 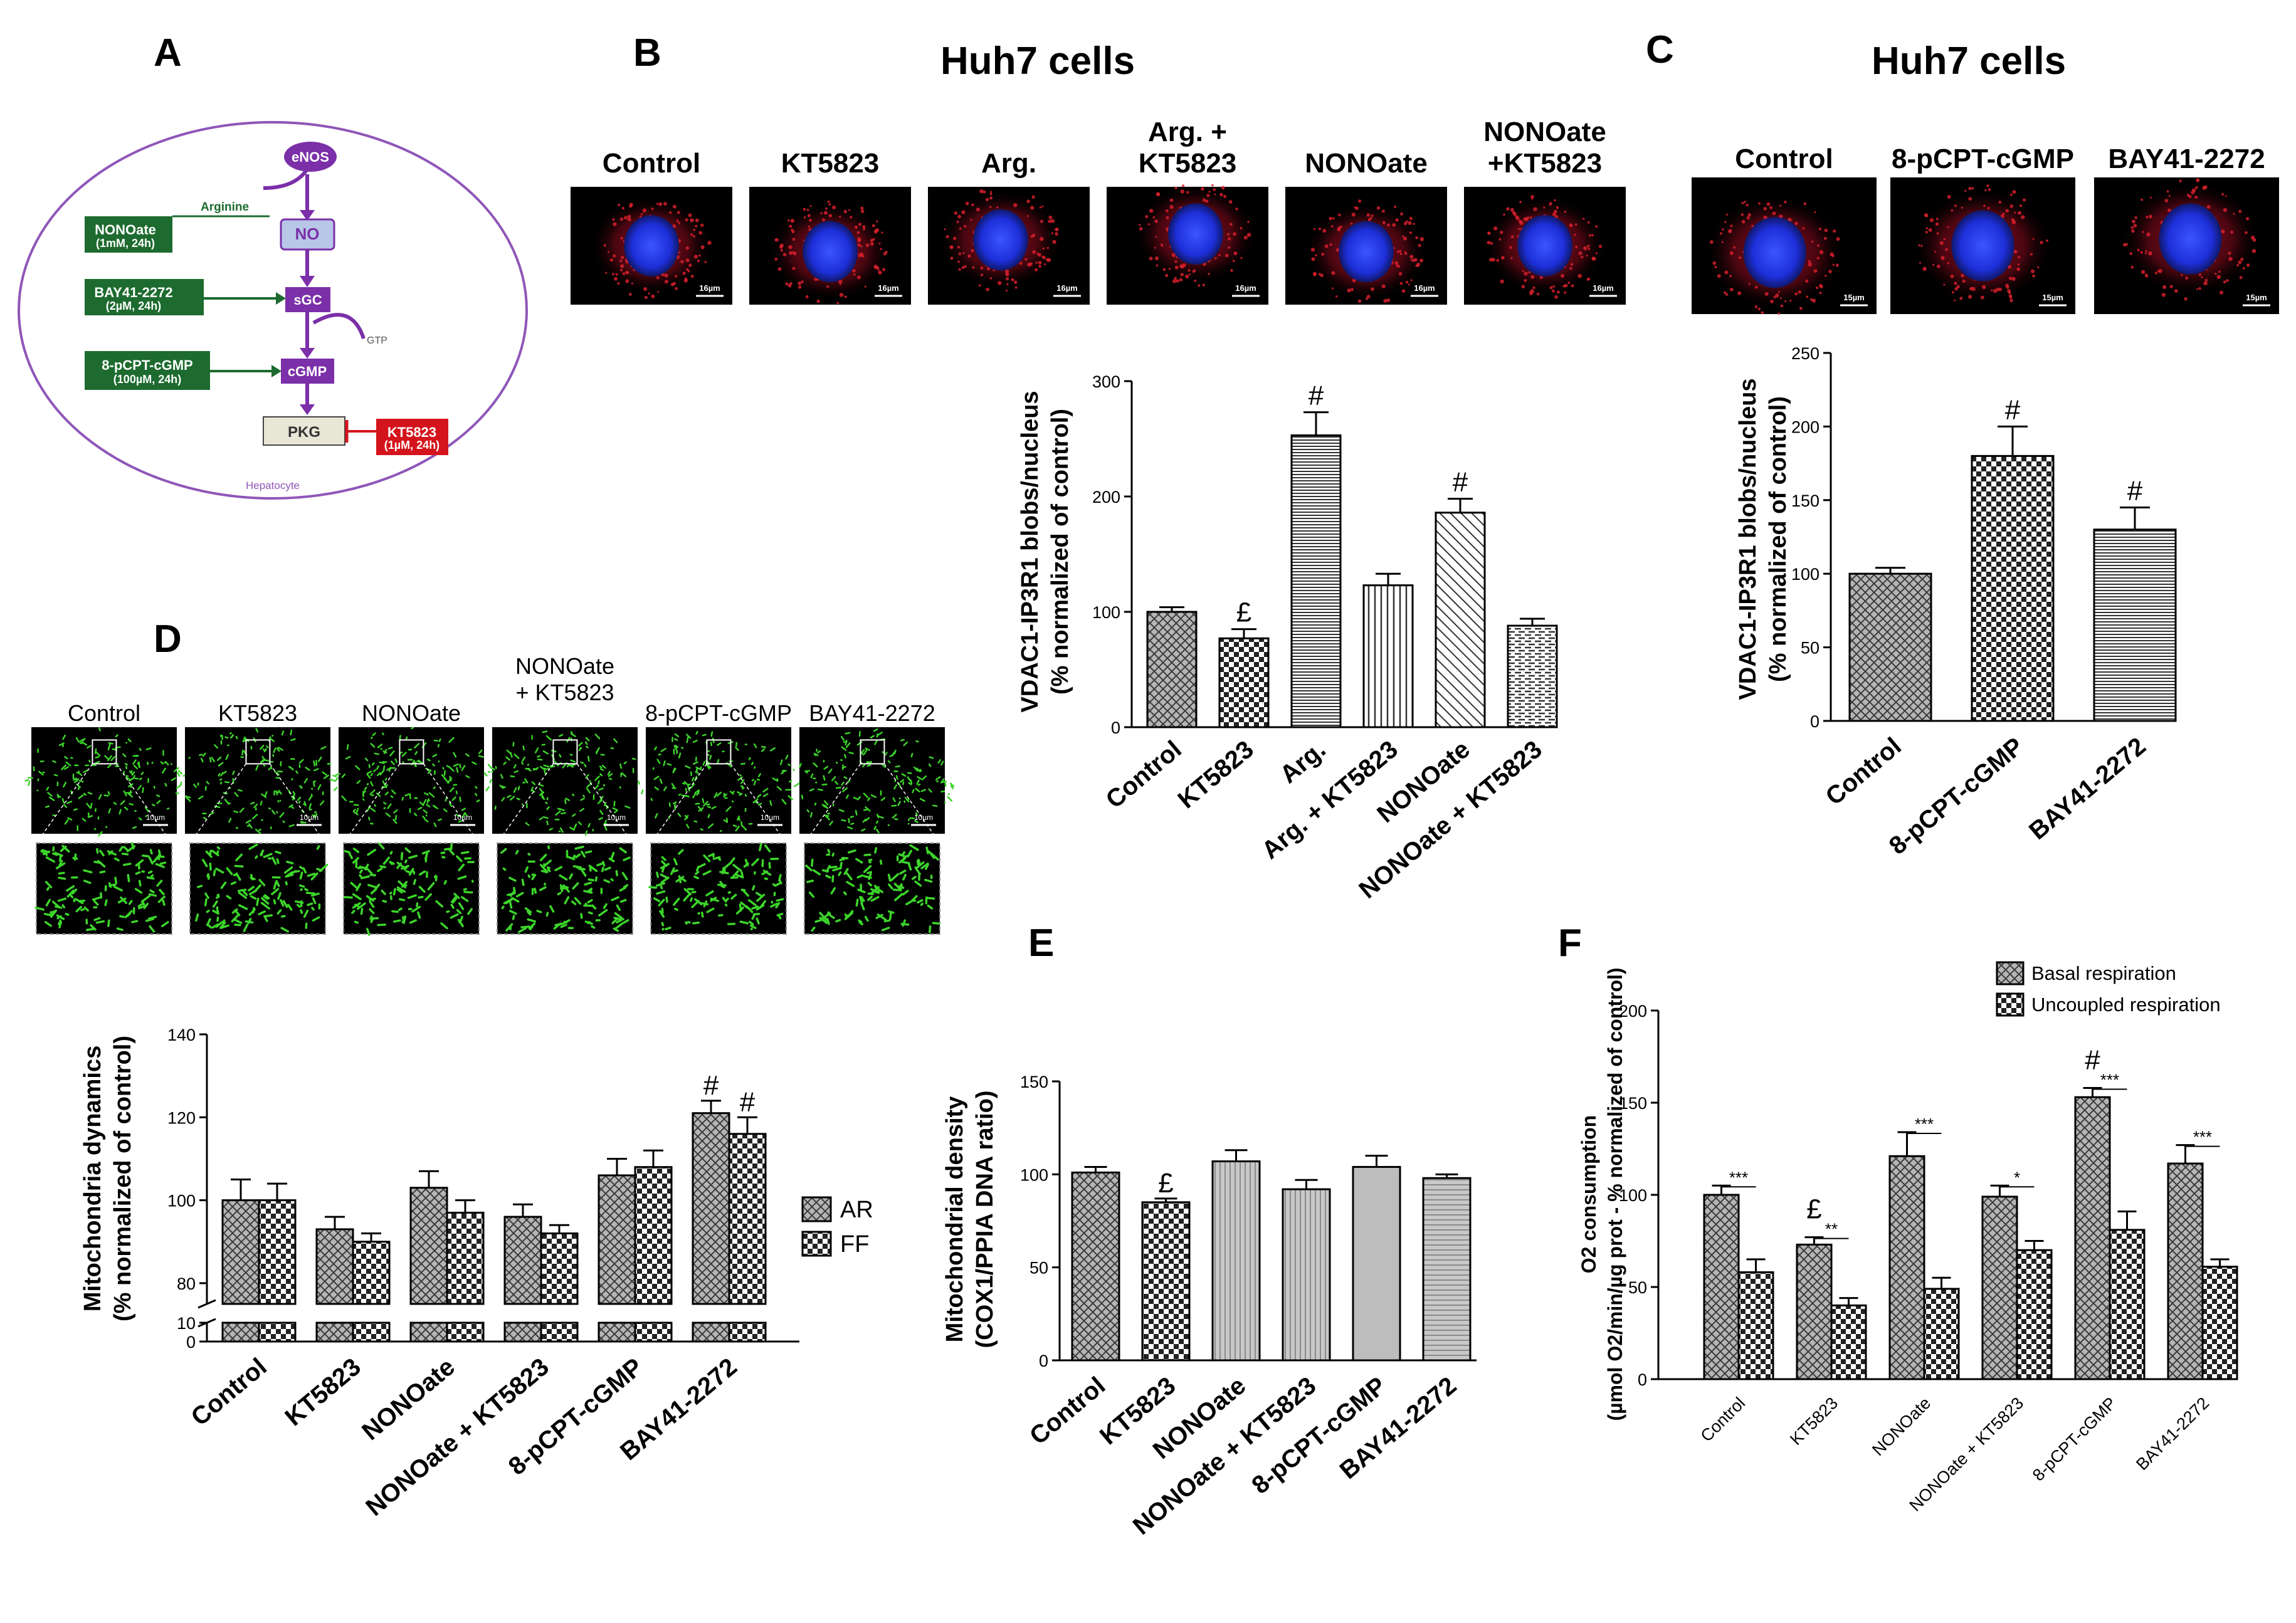 I want to click on y-tick-label: 140, so click(x=181, y=1035).